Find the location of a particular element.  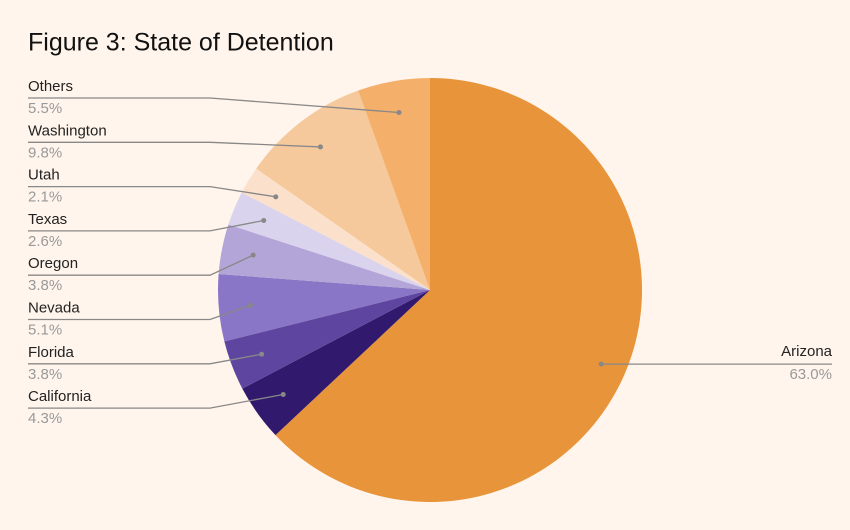

slice-label: Others is located at coordinates (50, 86).